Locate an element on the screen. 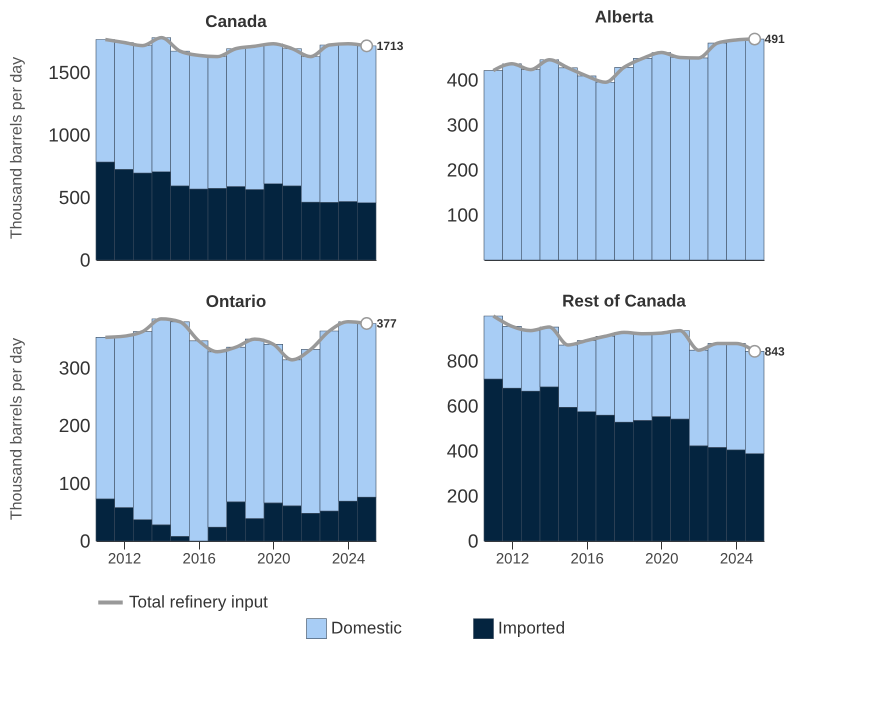 The image size is (894, 721). data-label: 1713 is located at coordinates (390, 45).